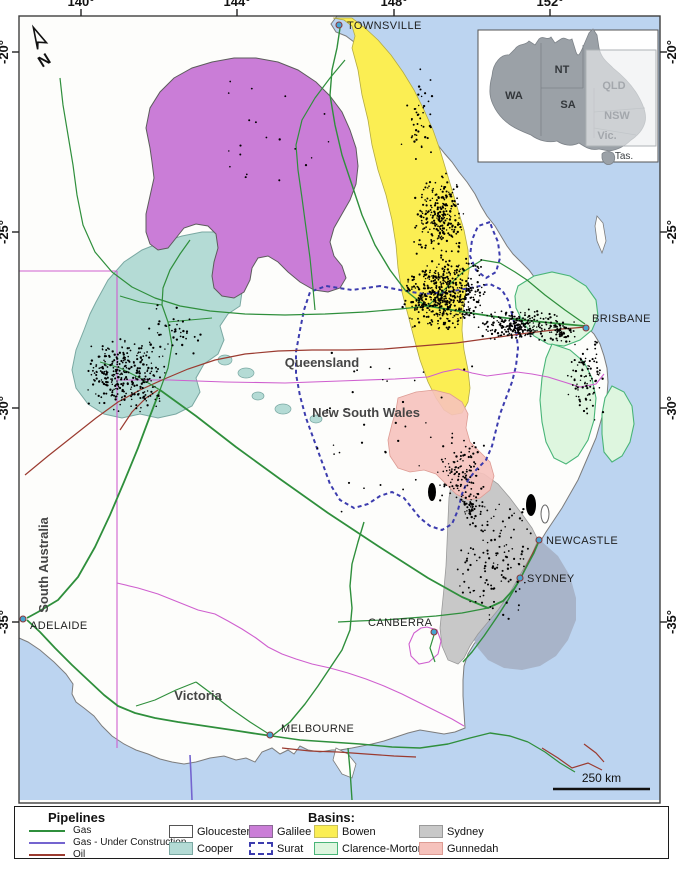  Describe the element at coordinates (384, 26) in the screenshot. I see `map-label: TOWNSVILLE` at that location.